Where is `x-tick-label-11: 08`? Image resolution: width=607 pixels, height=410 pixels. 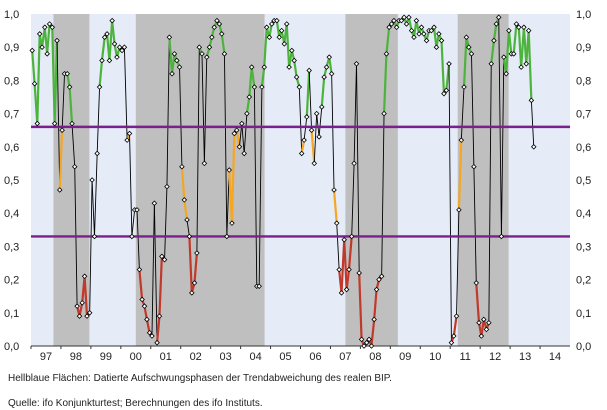
x-tick-label-11: 08 is located at coordinates (375, 355).